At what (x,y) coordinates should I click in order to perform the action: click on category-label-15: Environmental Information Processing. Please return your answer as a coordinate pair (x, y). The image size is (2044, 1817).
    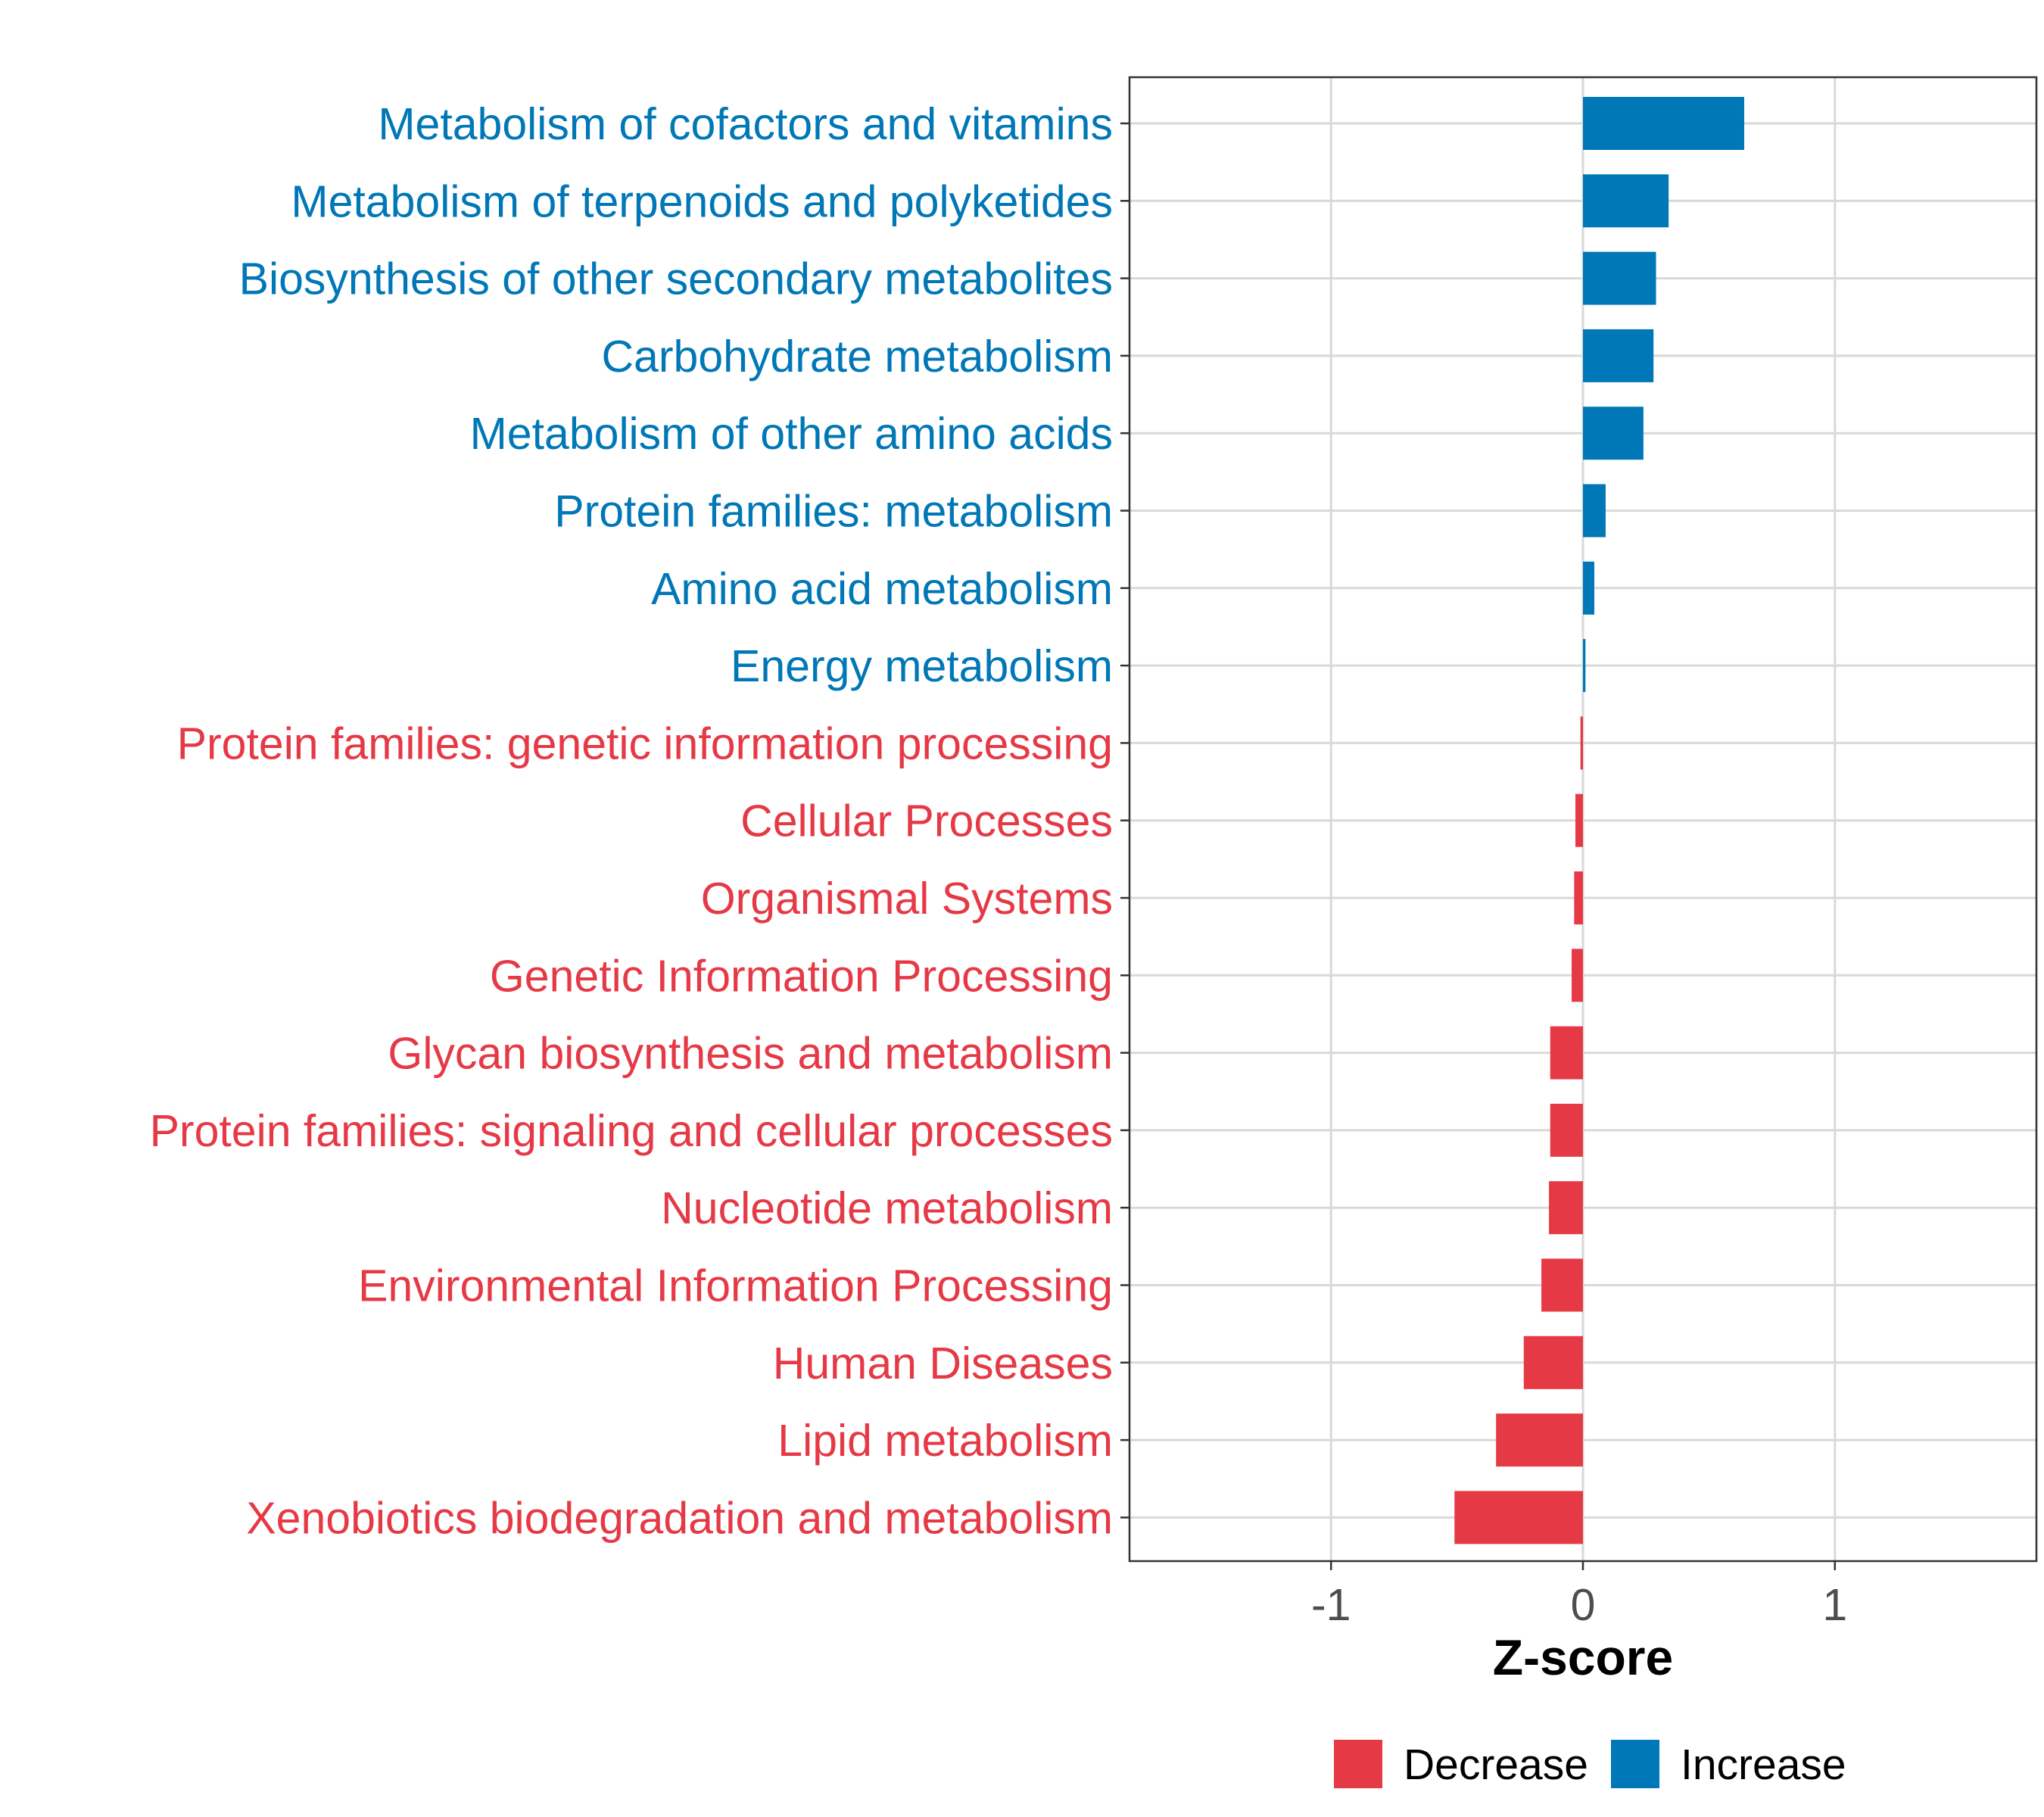
    Looking at the image, I should click on (735, 1286).